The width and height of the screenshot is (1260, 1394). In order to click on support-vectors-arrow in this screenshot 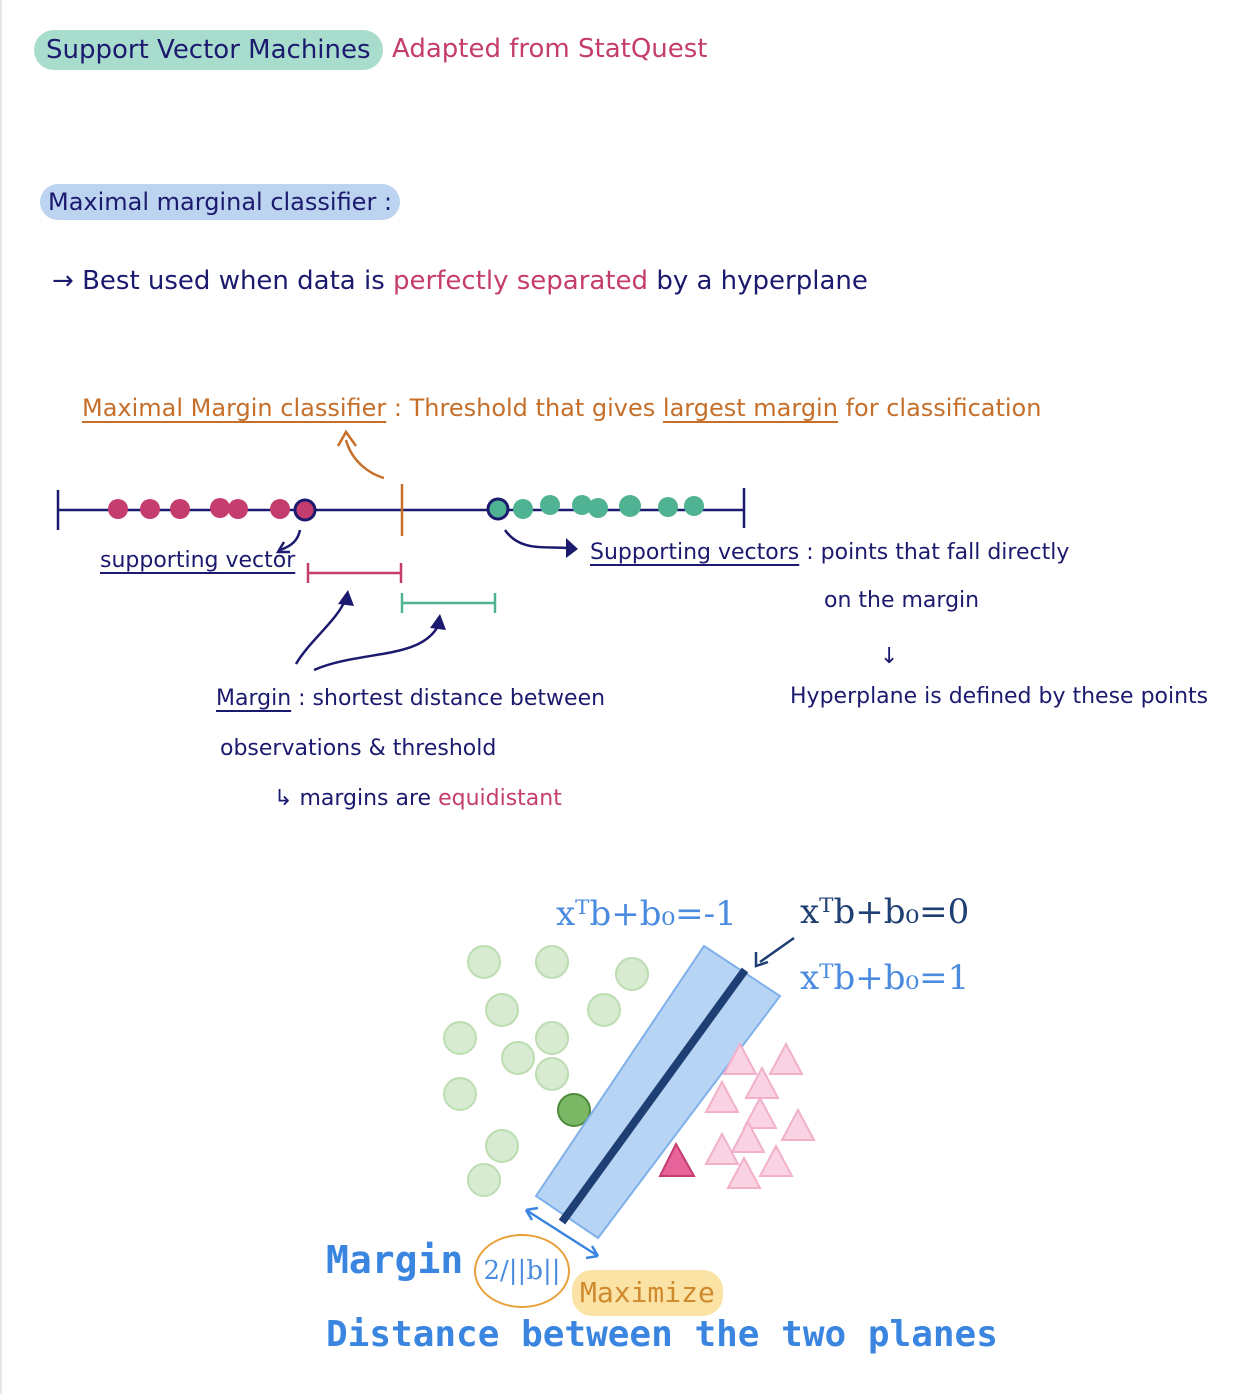, I will do `click(536, 539)`.